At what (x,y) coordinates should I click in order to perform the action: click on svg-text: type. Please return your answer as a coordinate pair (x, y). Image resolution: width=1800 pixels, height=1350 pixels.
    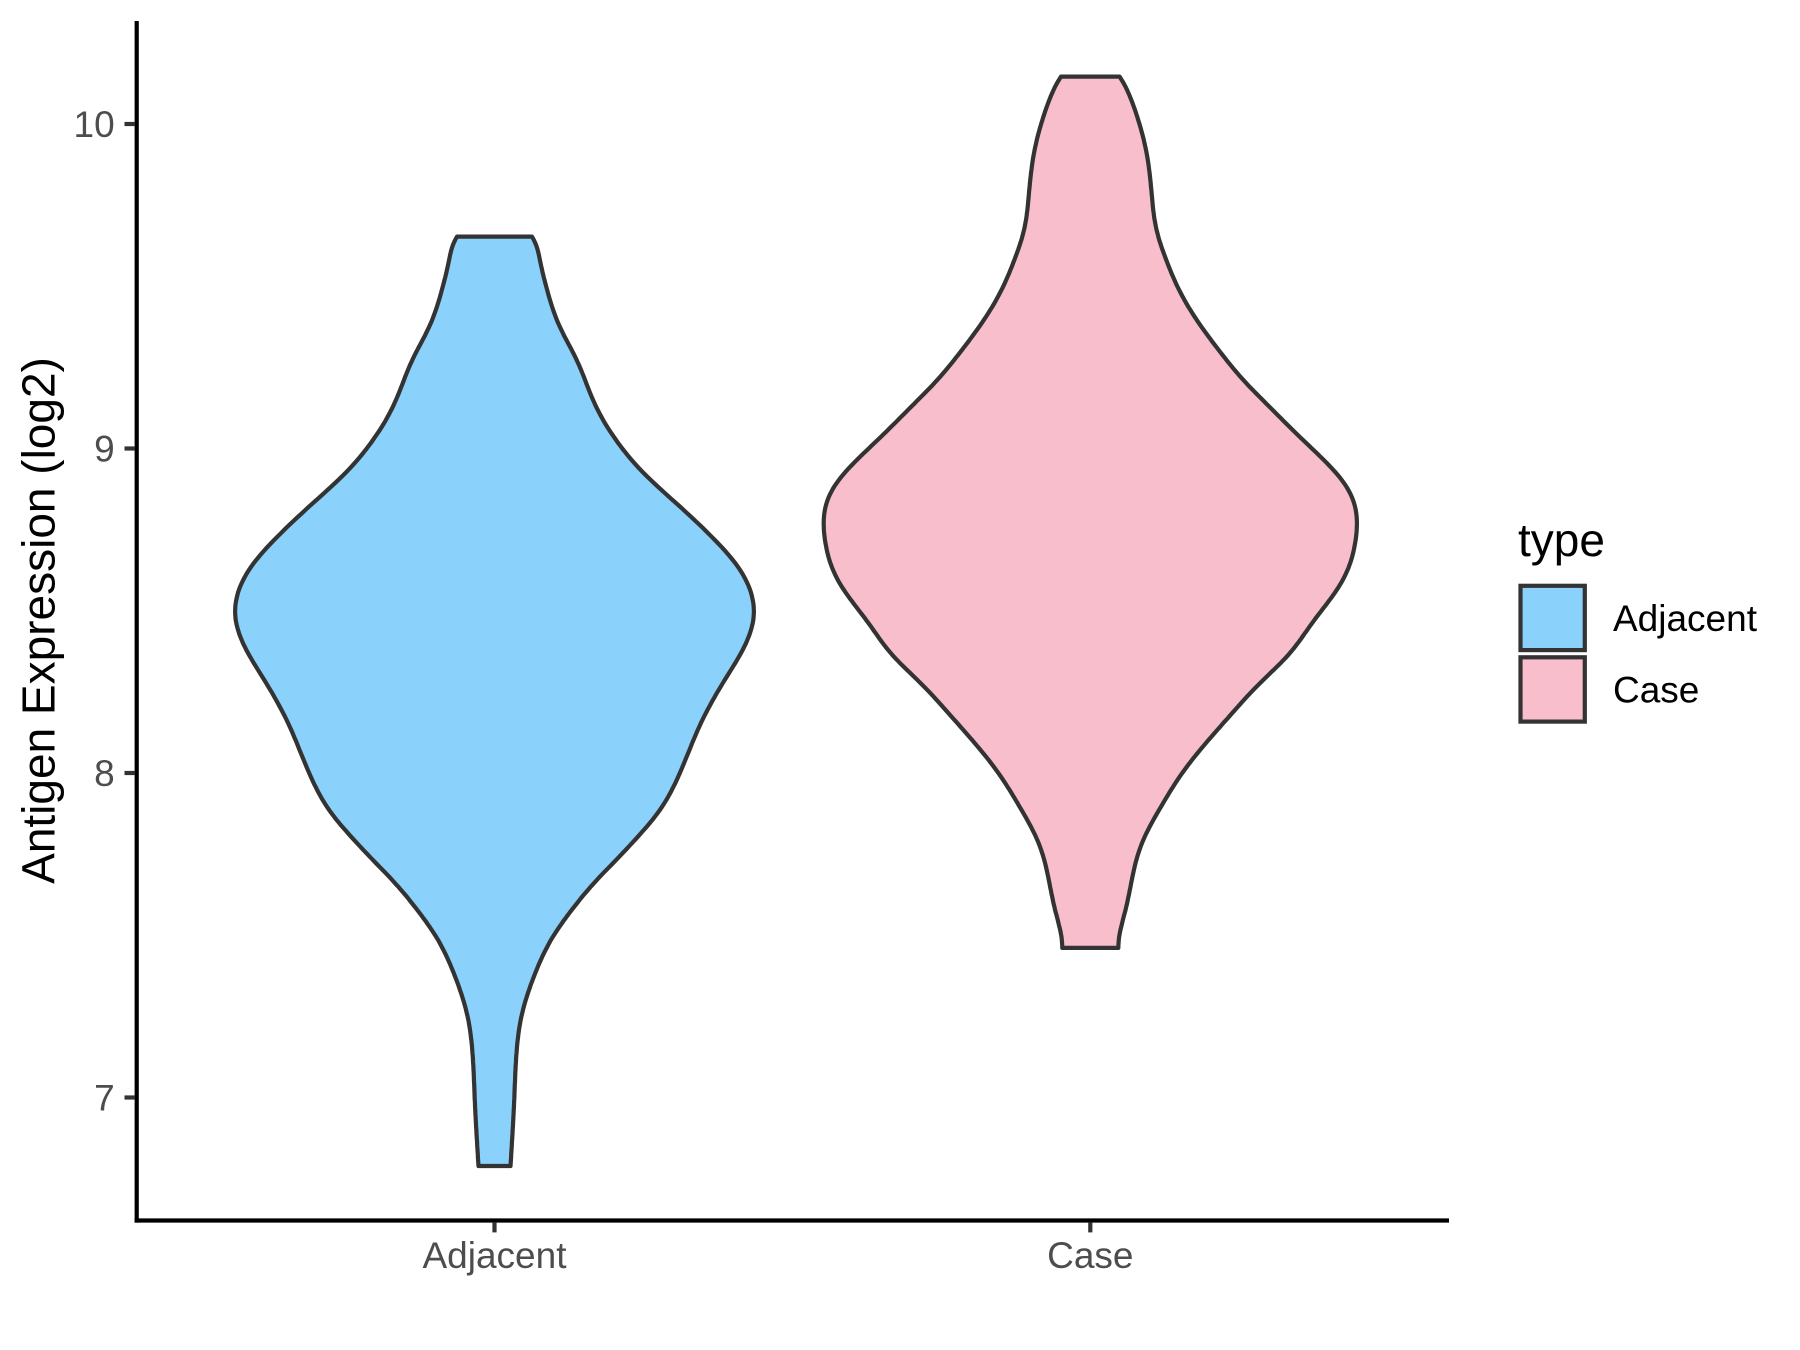
    Looking at the image, I should click on (1561, 540).